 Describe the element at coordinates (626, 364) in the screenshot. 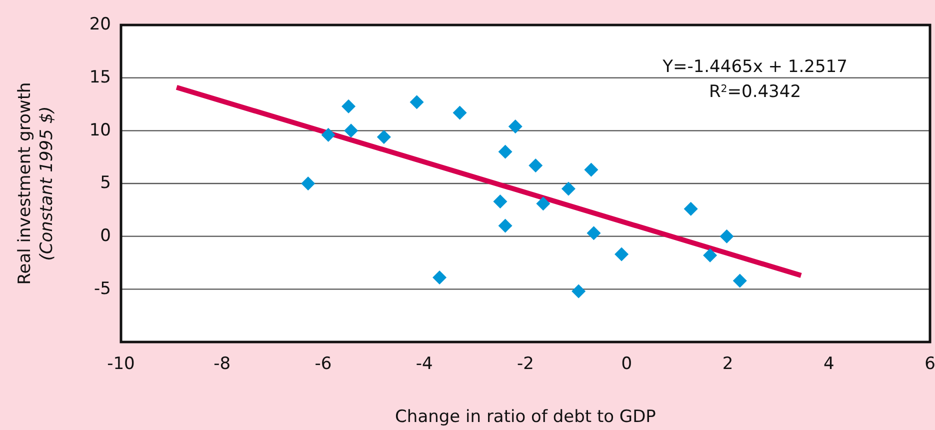

I see `x-tick-label: 0` at that location.